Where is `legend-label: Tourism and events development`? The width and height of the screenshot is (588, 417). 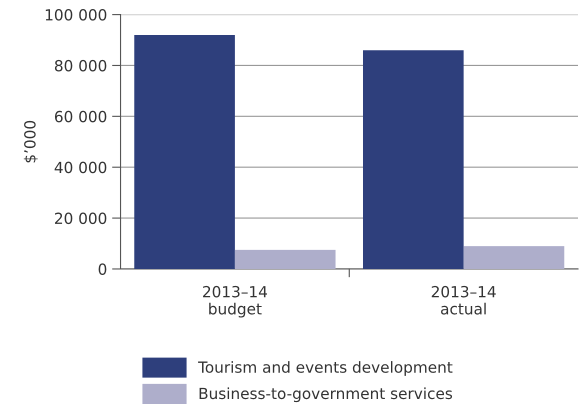
legend-label: Tourism and events development is located at coordinates (325, 368).